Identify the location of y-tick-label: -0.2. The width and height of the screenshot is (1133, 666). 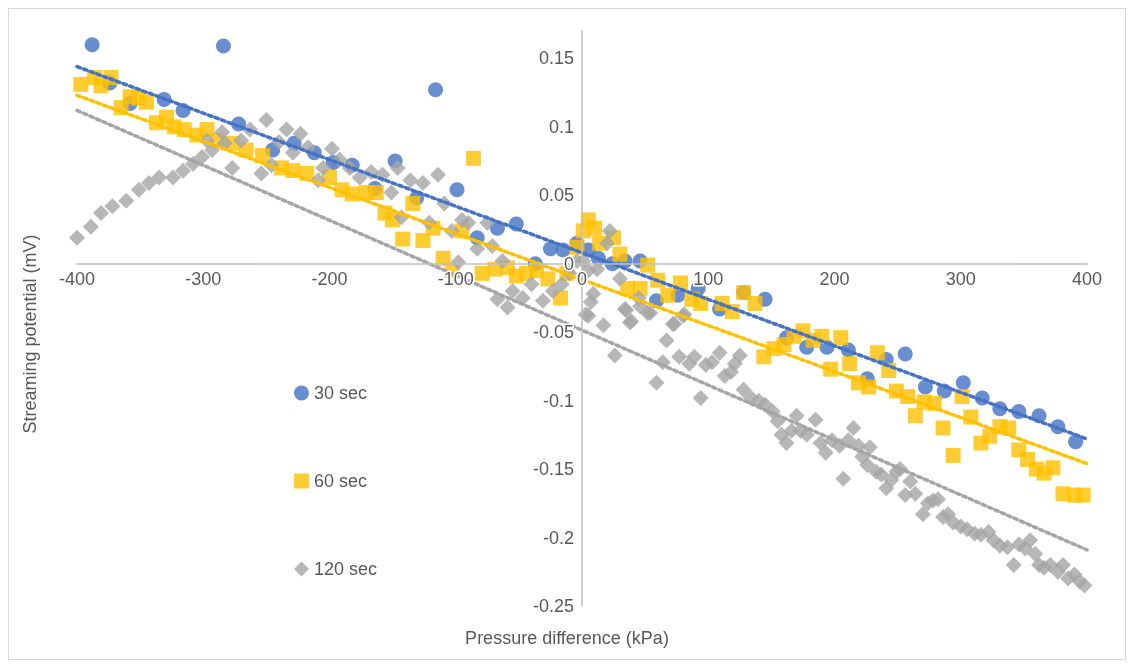
(558, 537).